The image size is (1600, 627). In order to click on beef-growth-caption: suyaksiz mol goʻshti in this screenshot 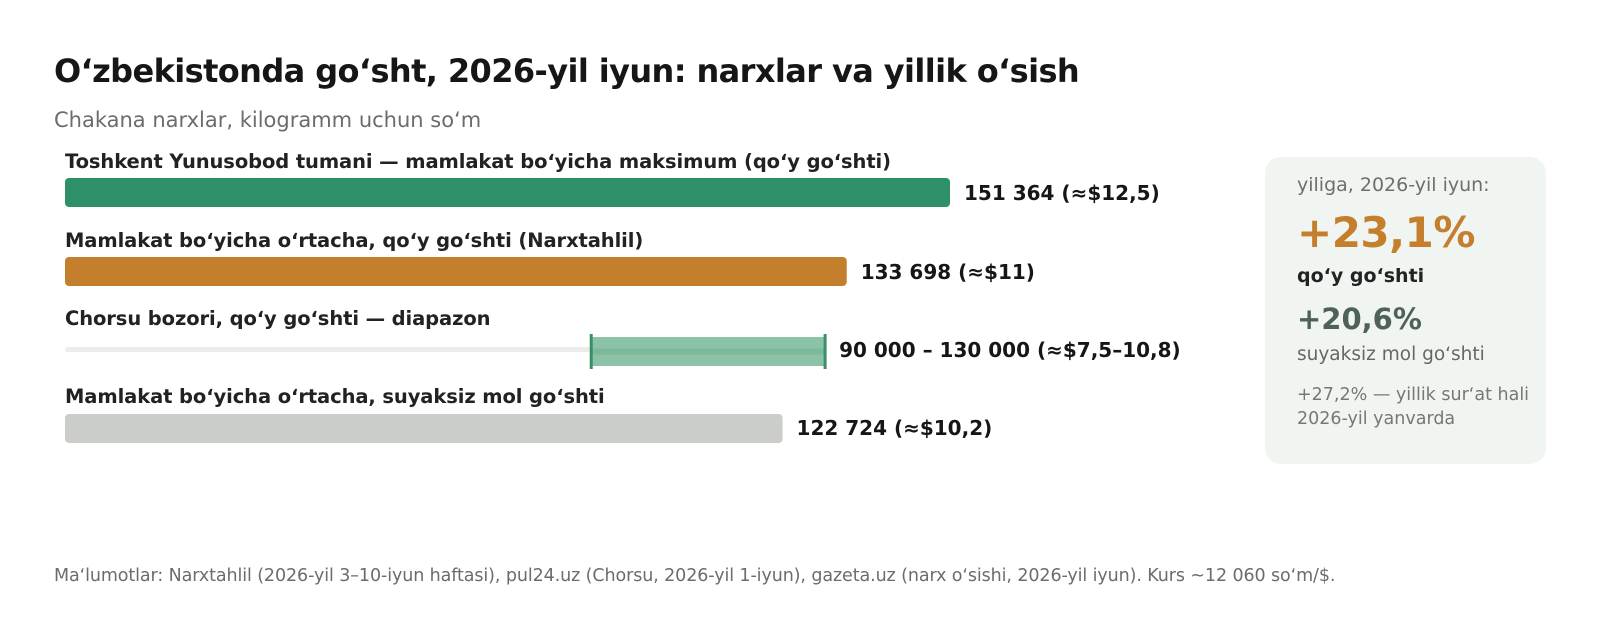, I will do `click(1391, 354)`.